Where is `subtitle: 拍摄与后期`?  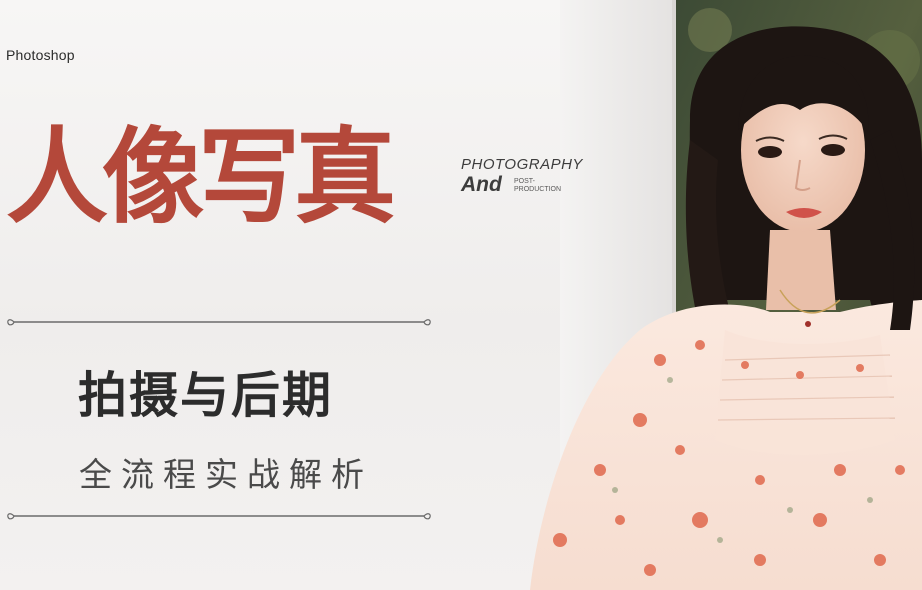 subtitle: 拍摄与后期 is located at coordinates (206, 395).